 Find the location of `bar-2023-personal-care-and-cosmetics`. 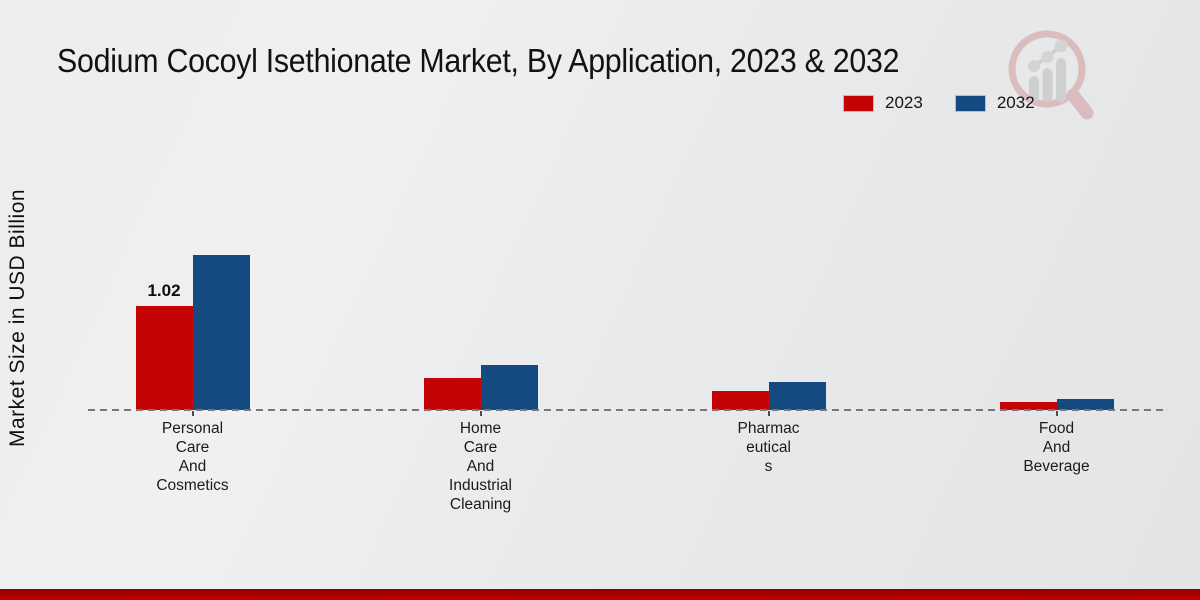

bar-2023-personal-care-and-cosmetics is located at coordinates (164, 358).